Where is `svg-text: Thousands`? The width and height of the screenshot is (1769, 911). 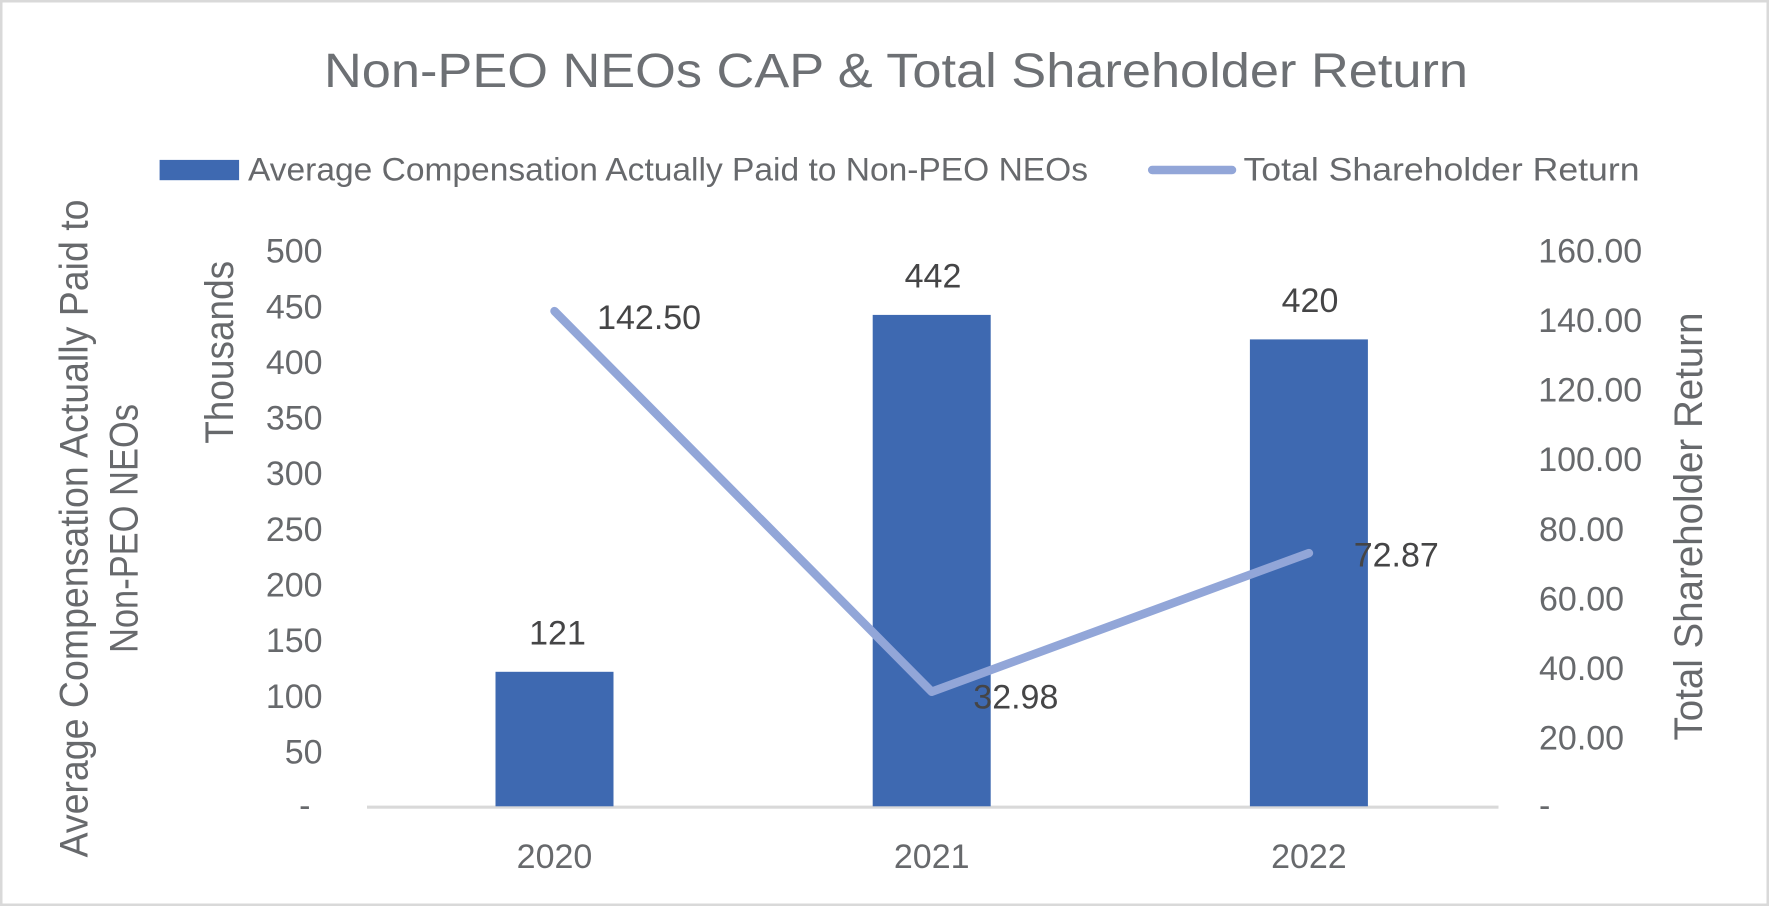 svg-text: Thousands is located at coordinates (220, 352).